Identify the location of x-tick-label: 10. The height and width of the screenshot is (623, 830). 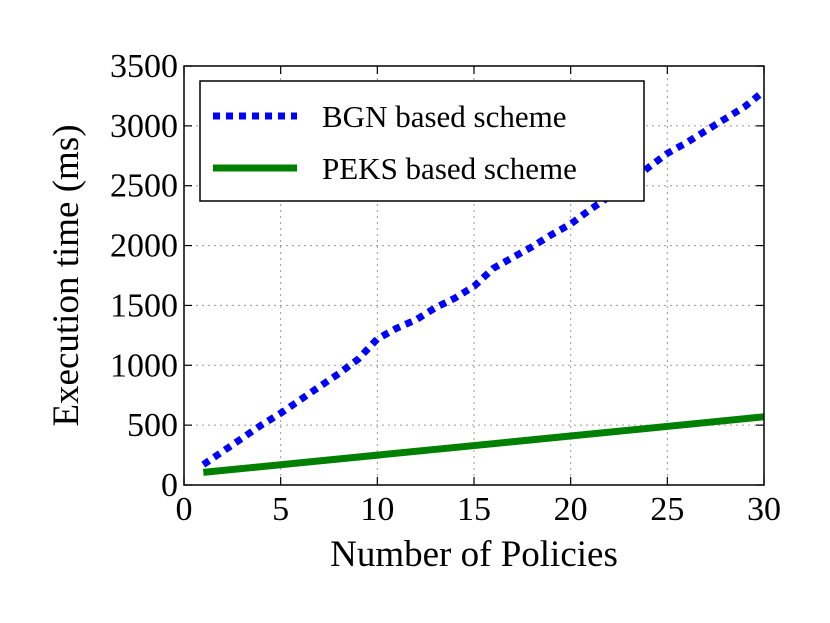
(377, 509).